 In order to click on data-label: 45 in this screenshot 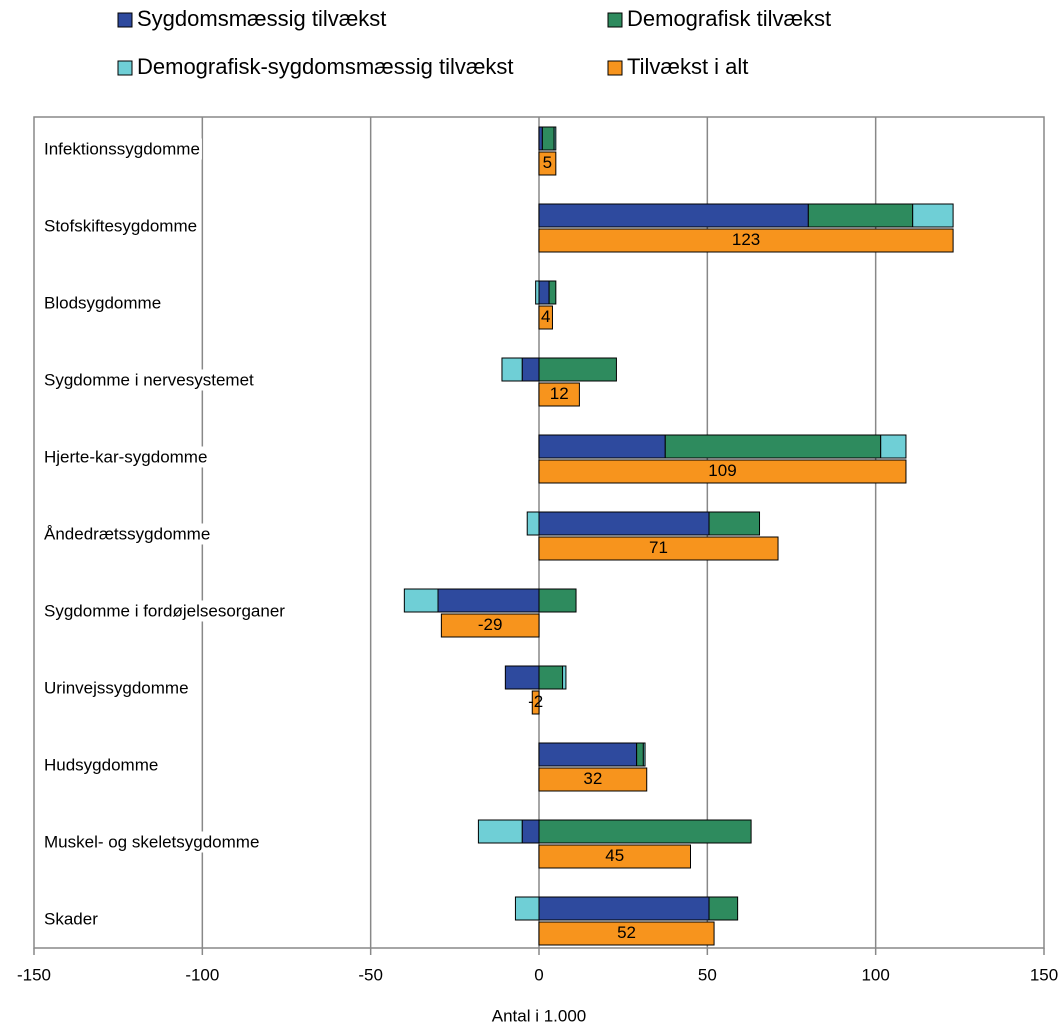, I will do `click(614, 855)`.